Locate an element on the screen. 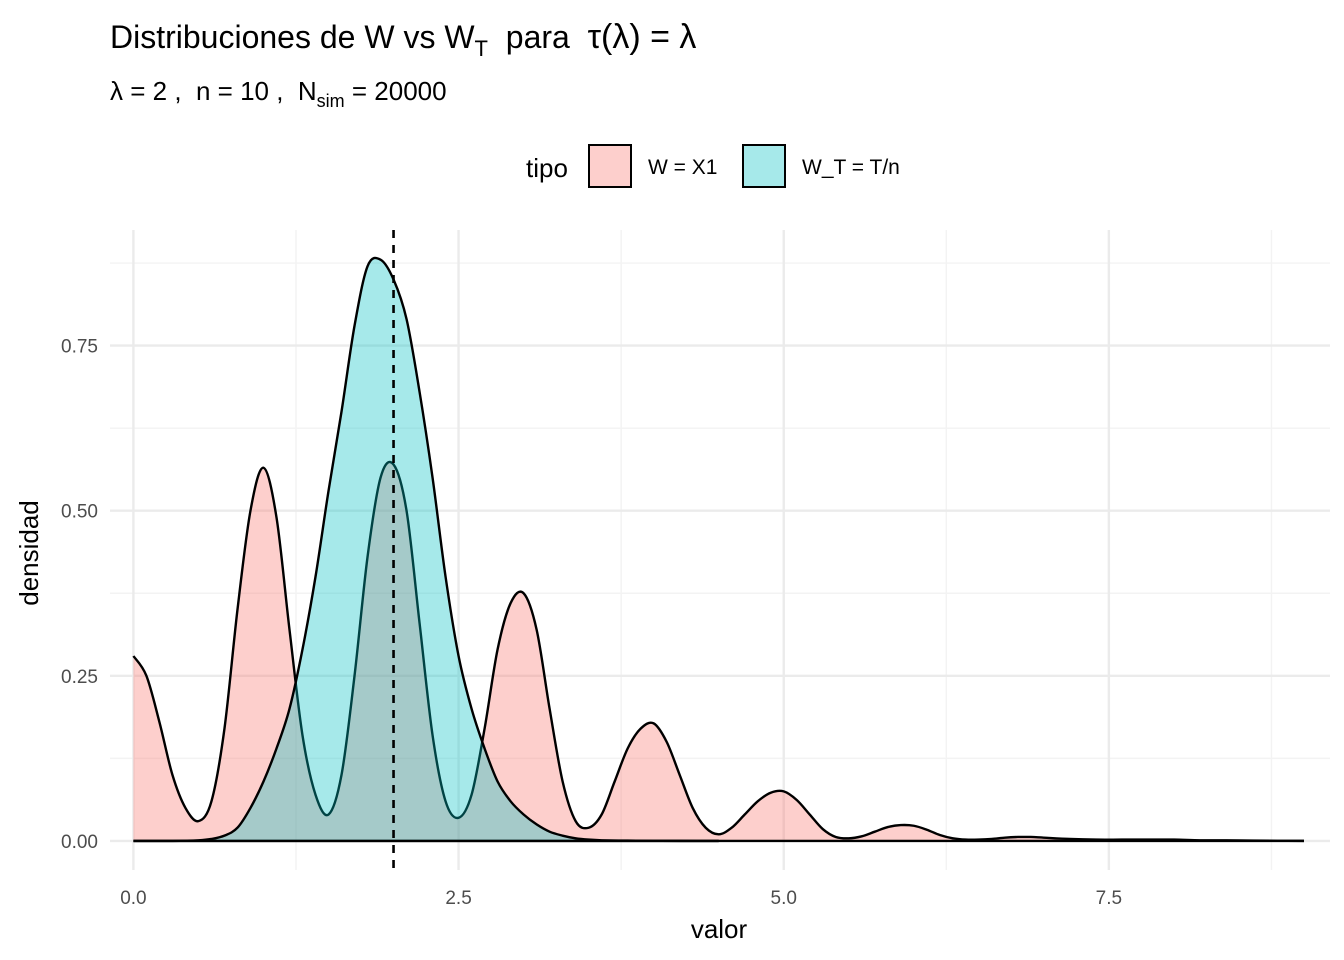 The width and height of the screenshot is (1344, 960). legend-key-wt is located at coordinates (764, 166).